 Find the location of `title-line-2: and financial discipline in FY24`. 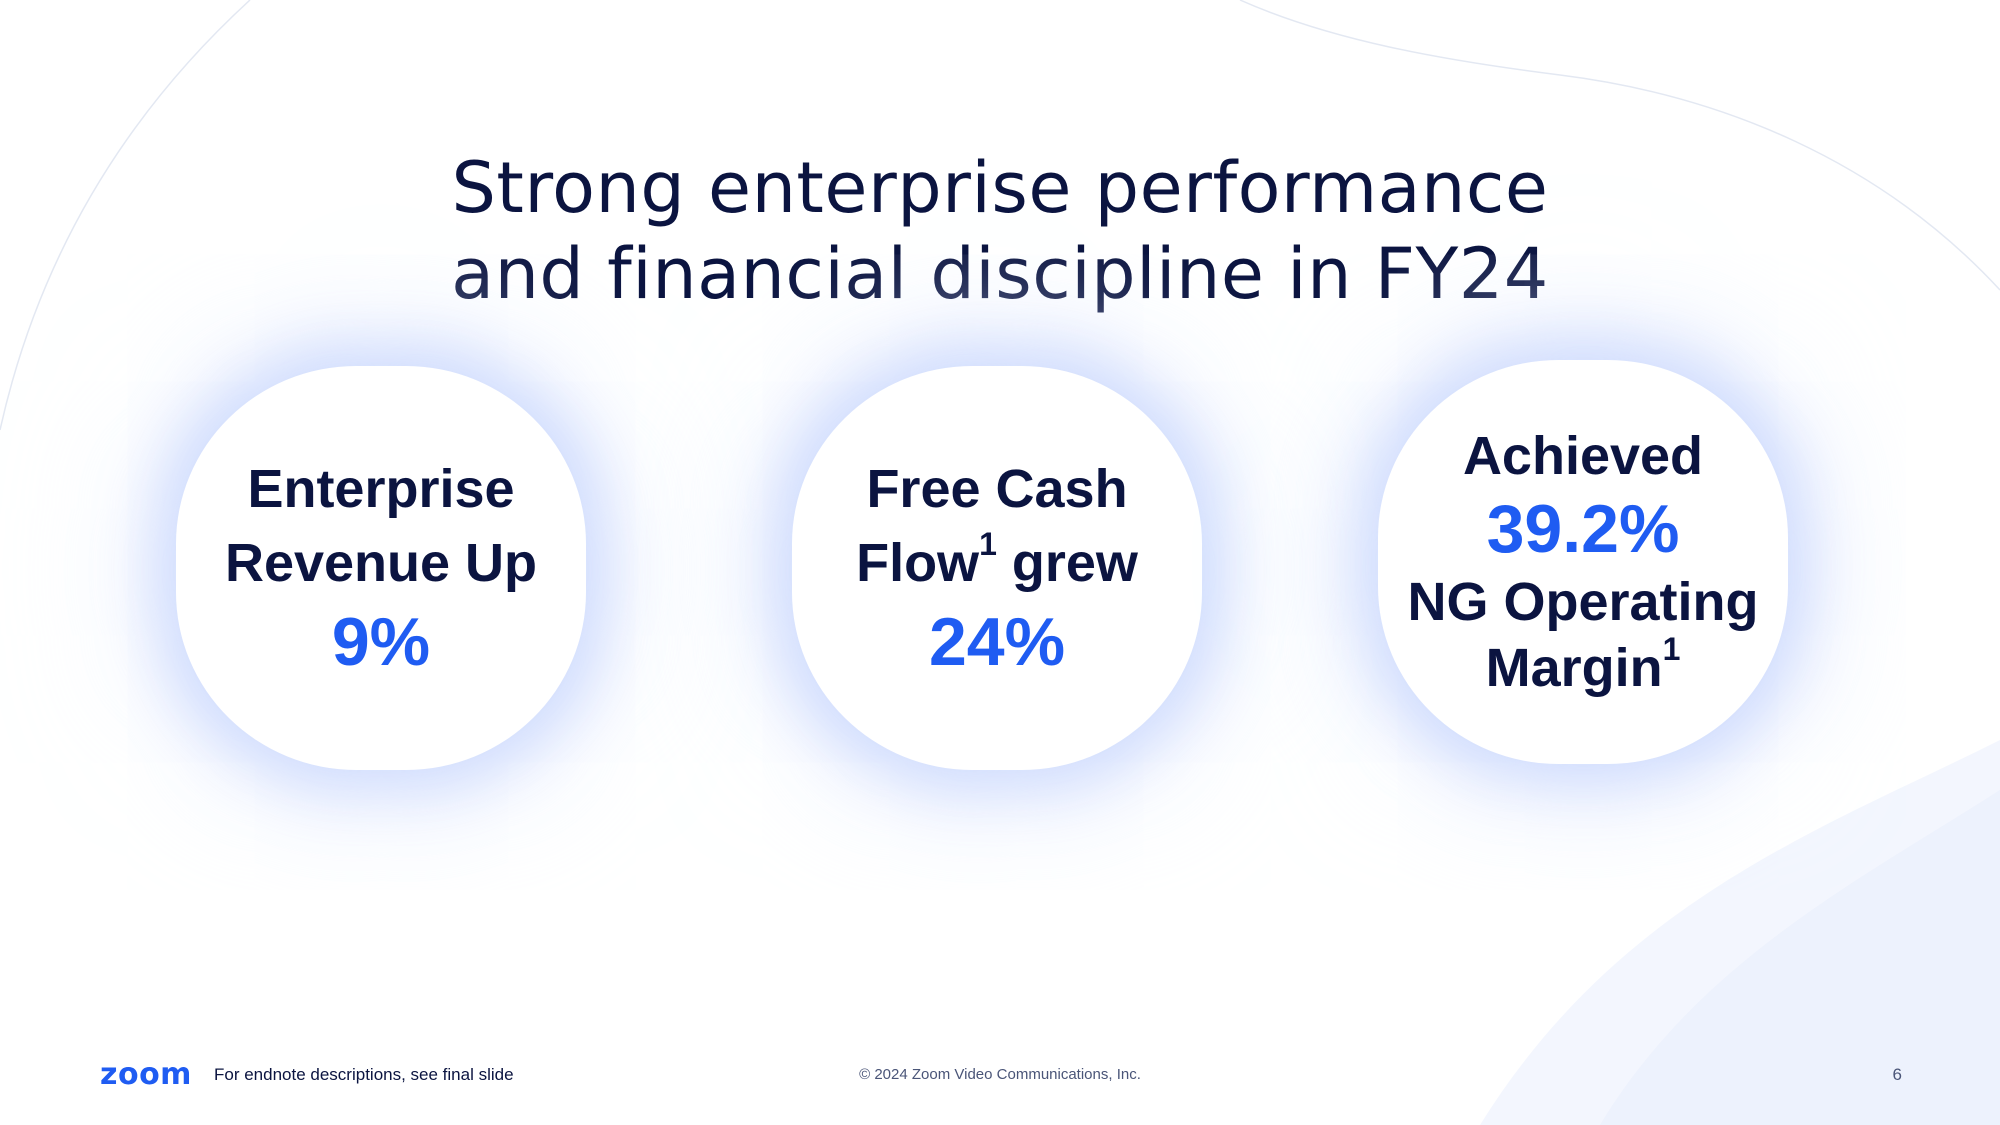

title-line-2: and financial discipline in FY24 is located at coordinates (1000, 273).